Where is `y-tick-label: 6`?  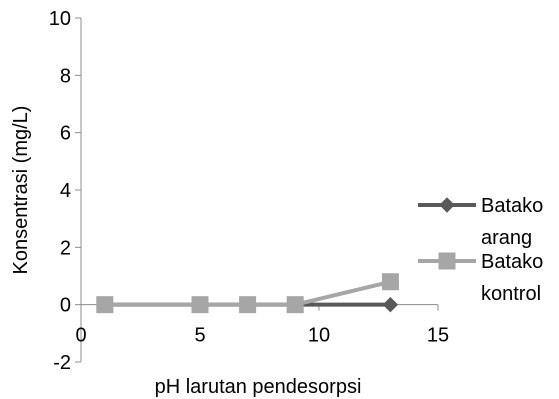 y-tick-label: 6 is located at coordinates (65, 134).